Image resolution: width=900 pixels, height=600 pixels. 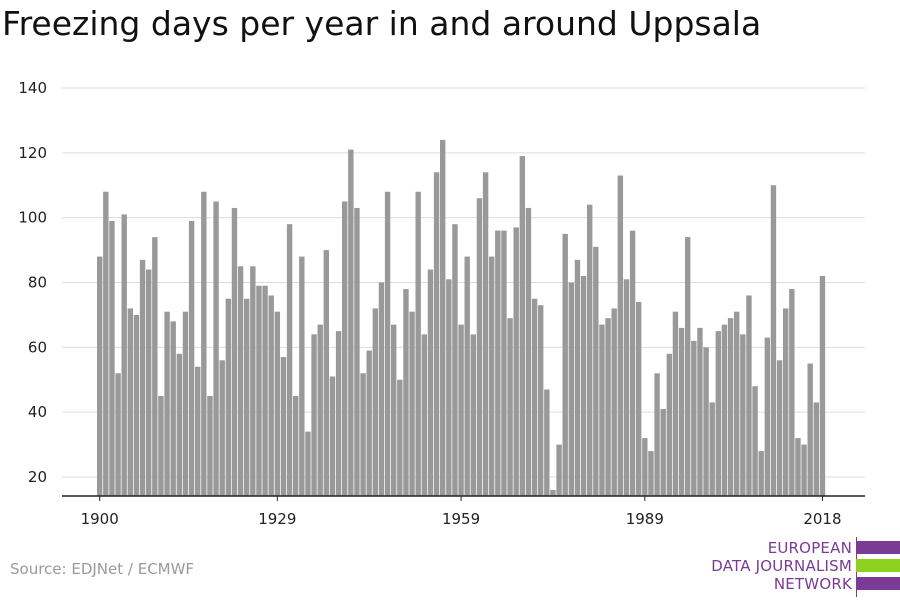 I want to click on bar-2018, so click(x=822, y=386).